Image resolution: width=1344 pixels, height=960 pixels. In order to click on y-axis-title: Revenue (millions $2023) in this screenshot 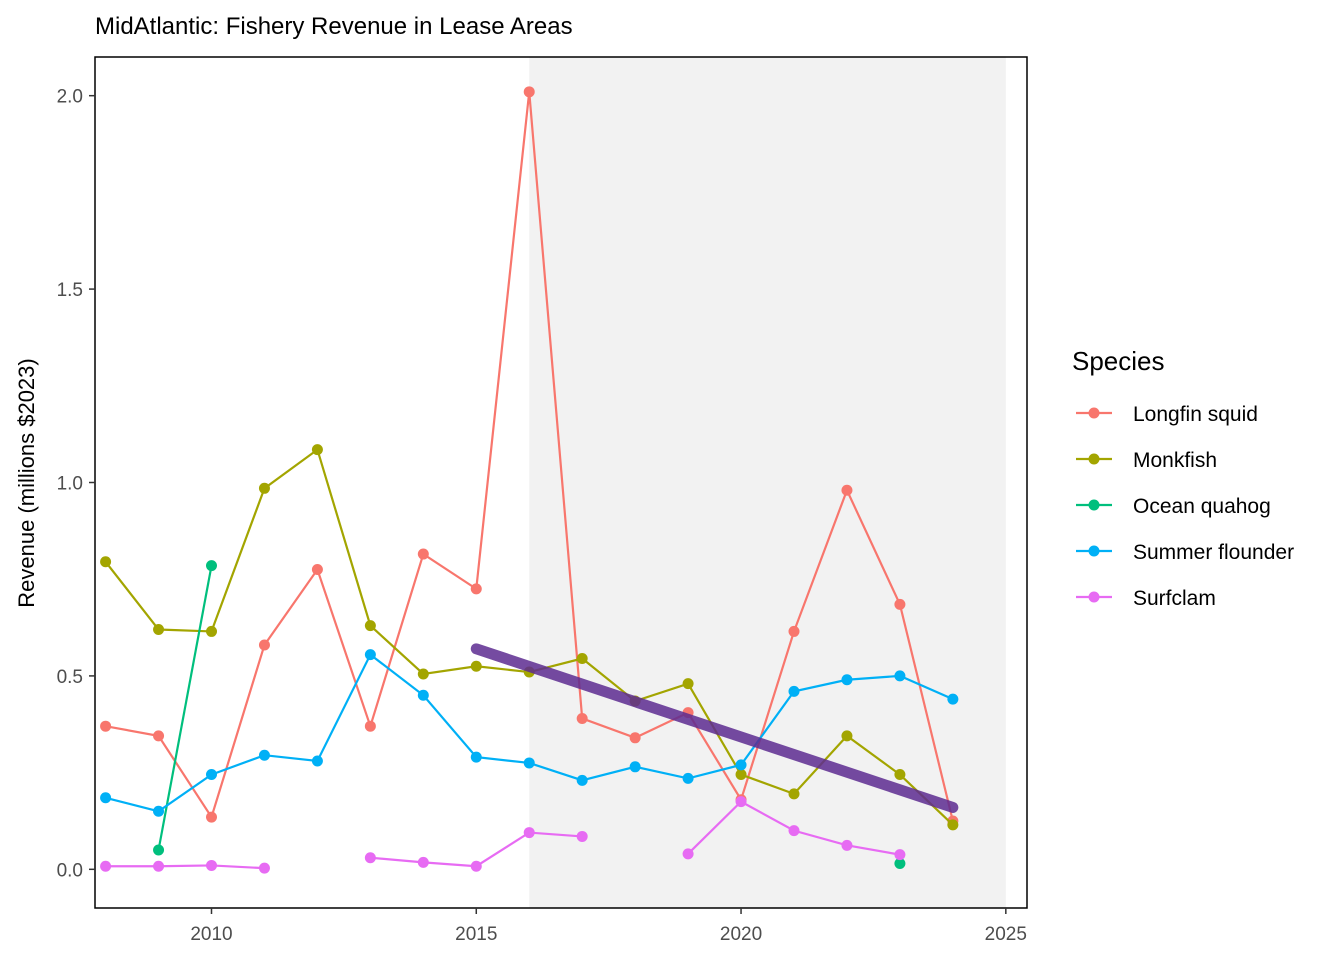, I will do `click(26, 482)`.